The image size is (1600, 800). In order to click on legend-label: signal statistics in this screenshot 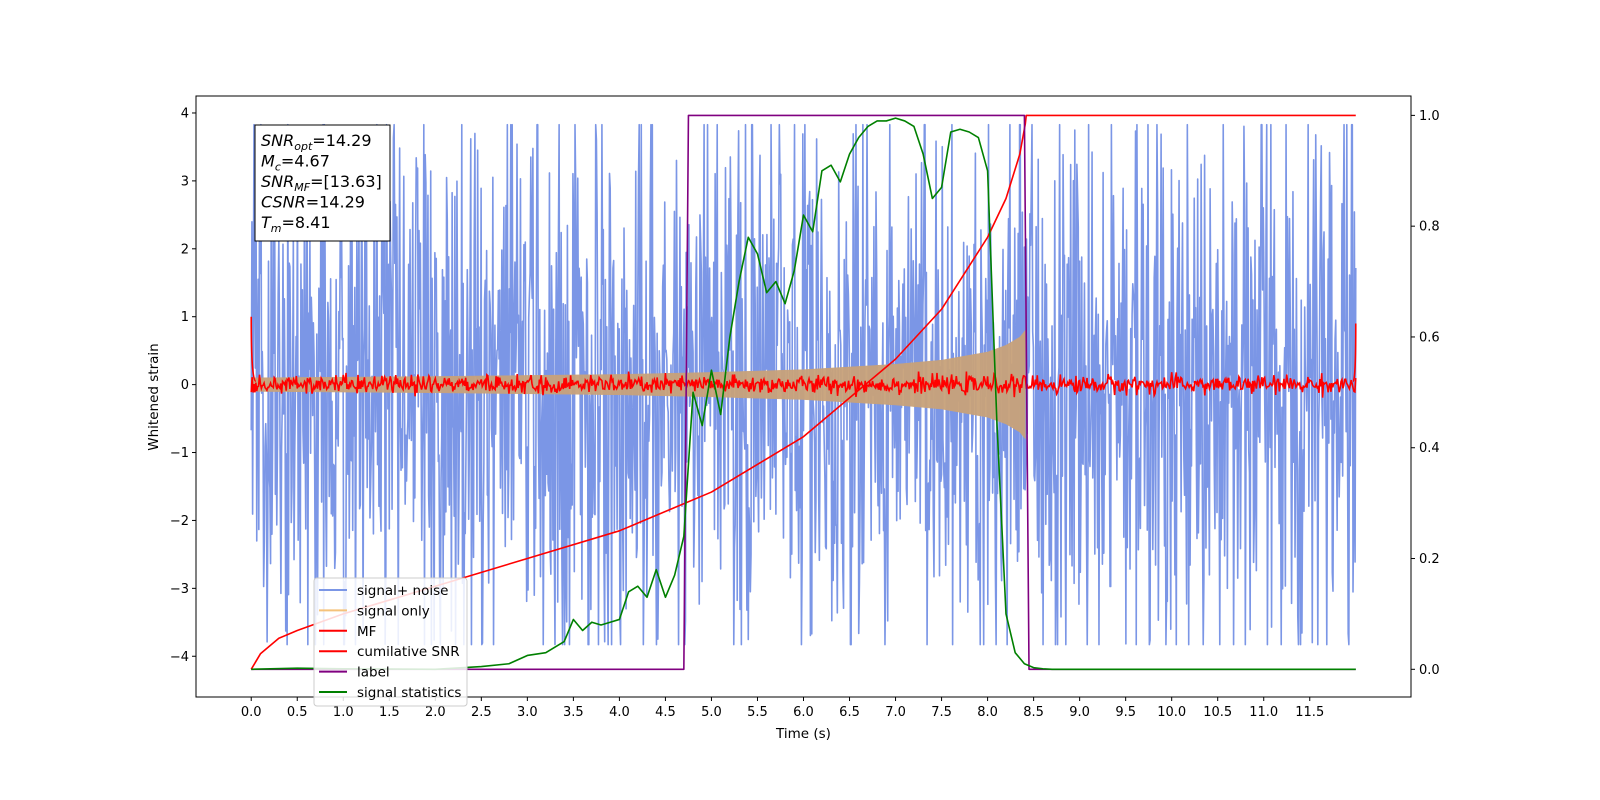, I will do `click(409, 693)`.